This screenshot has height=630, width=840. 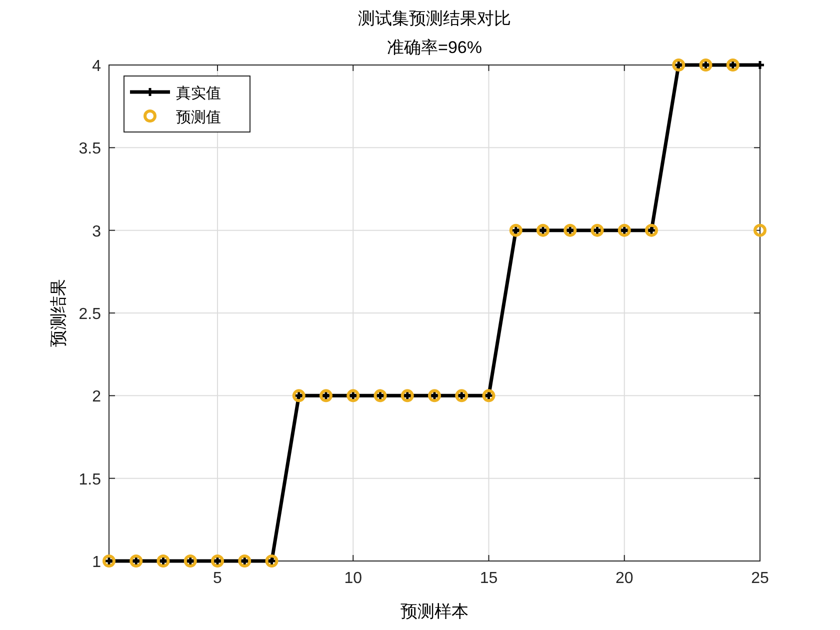 What do you see at coordinates (198, 93) in the screenshot?
I see `legend-label: 真实值` at bounding box center [198, 93].